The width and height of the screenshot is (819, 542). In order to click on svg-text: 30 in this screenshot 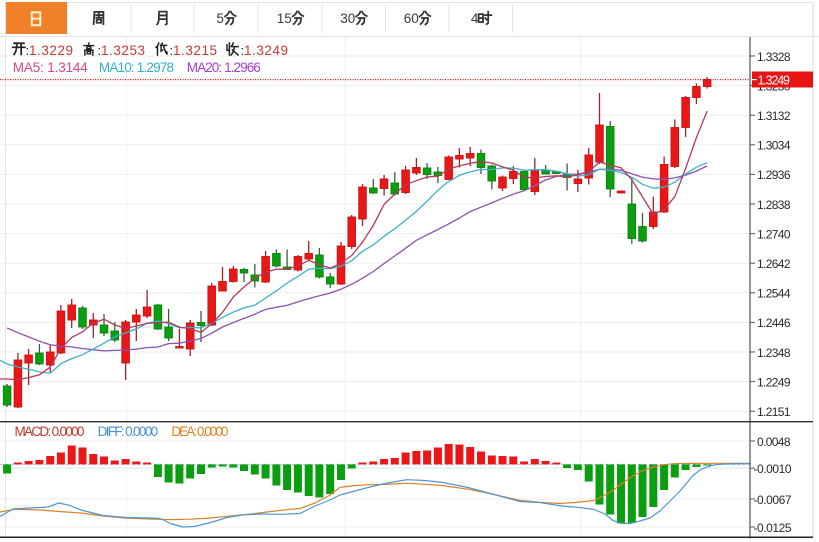, I will do `click(347, 18)`.